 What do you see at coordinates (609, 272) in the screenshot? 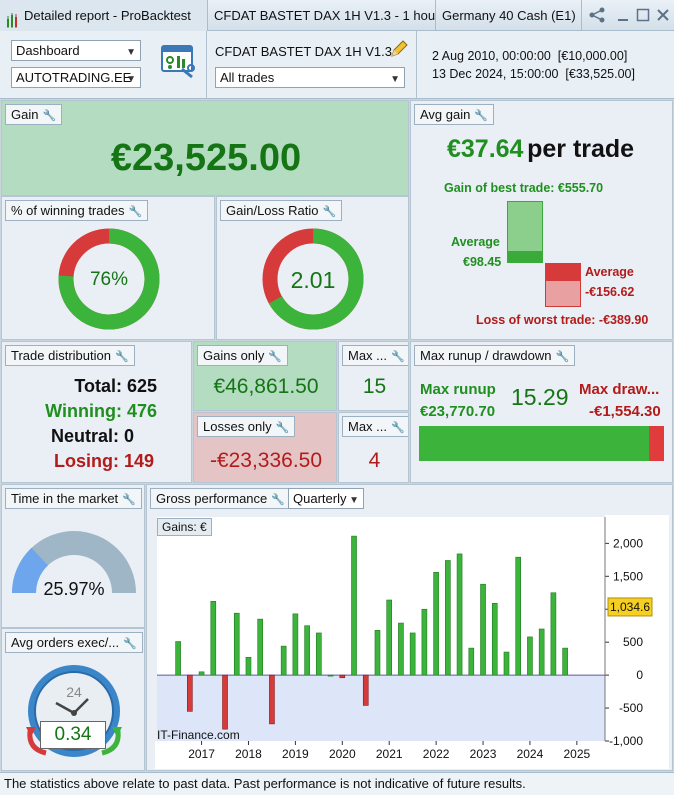
I see `avg-loss-label: Average` at bounding box center [609, 272].